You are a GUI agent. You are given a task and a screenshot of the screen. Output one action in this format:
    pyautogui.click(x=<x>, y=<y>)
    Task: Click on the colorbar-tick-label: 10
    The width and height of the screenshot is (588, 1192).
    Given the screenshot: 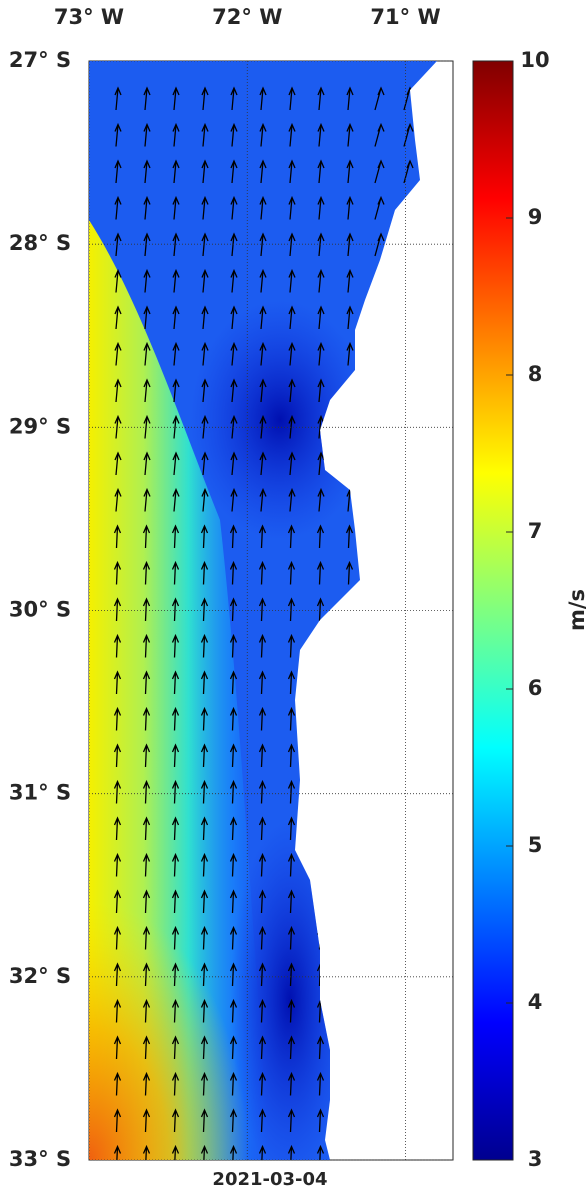 What is the action you would take?
    pyautogui.click(x=534, y=60)
    